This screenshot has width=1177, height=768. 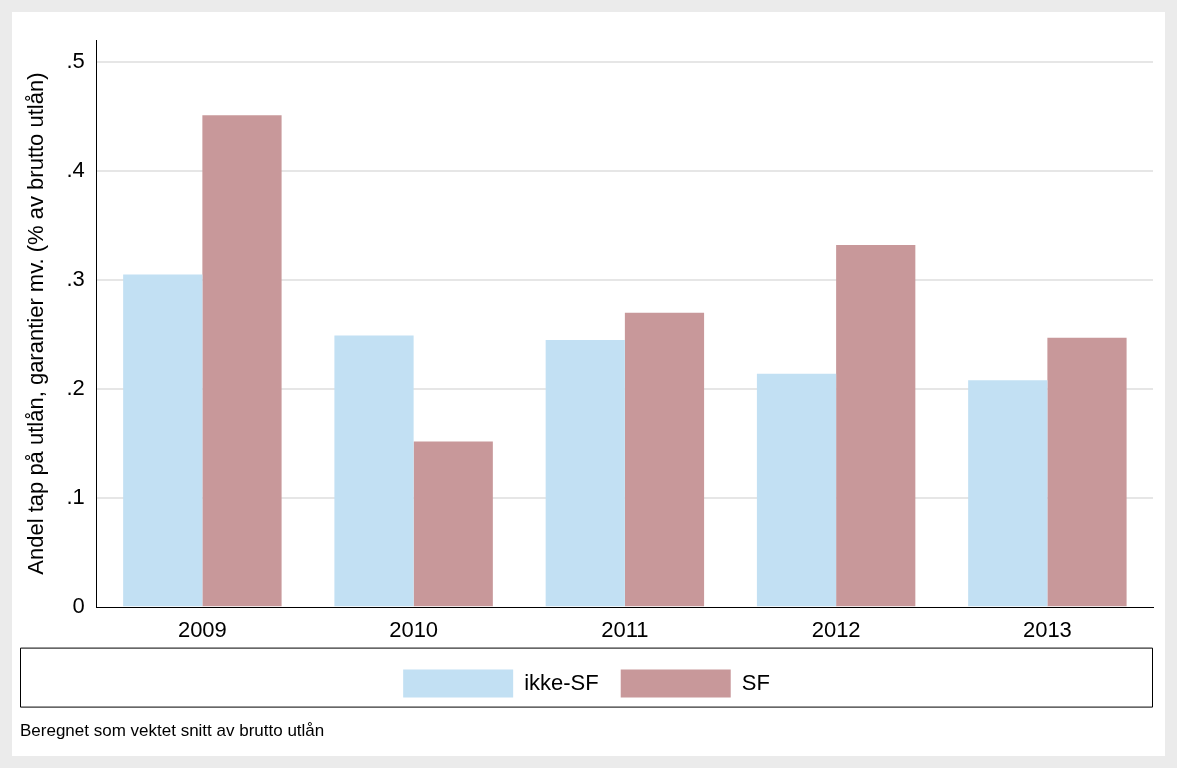 I want to click on x-tick-label: 2012, so click(x=836, y=630).